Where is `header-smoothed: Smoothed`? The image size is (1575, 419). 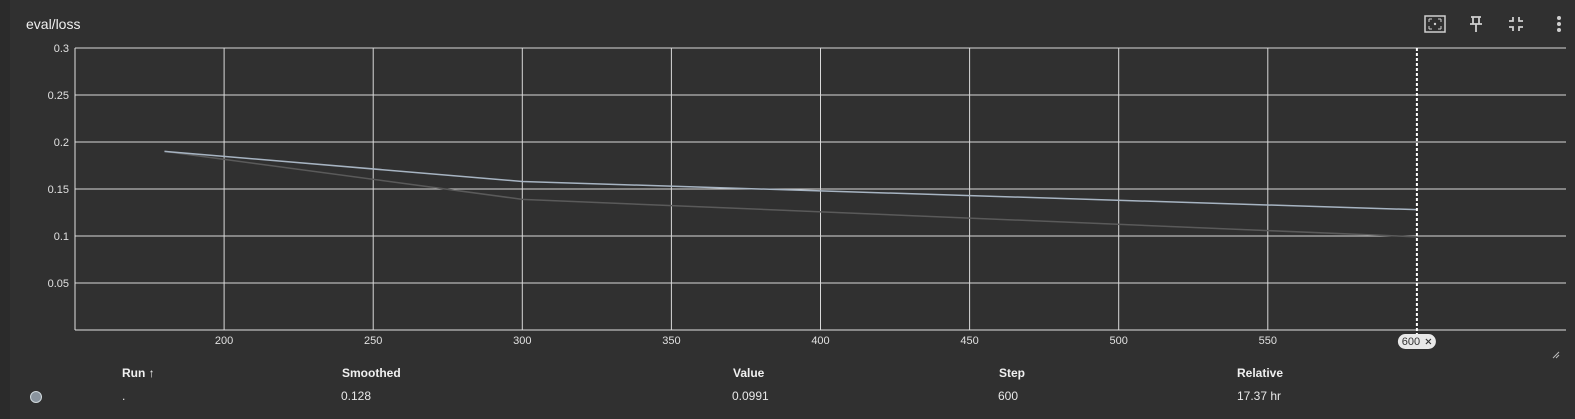
header-smoothed: Smoothed is located at coordinates (371, 373).